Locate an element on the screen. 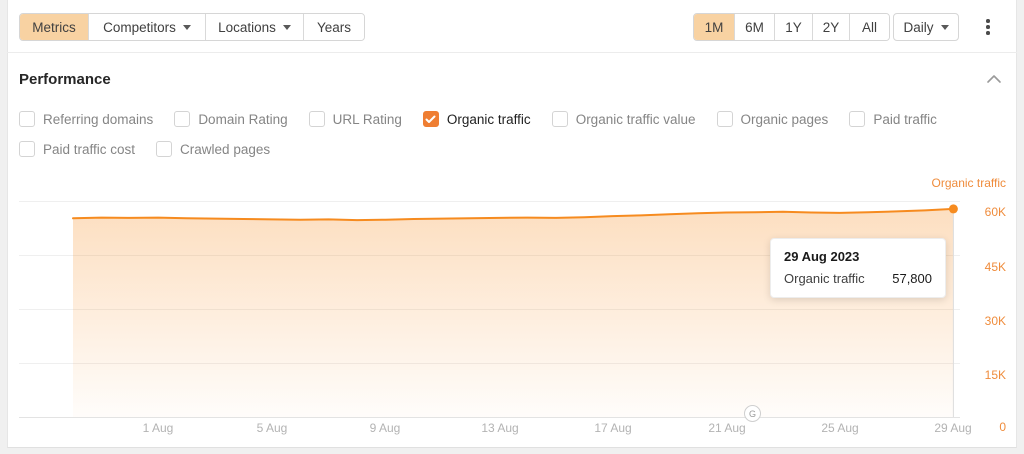 The width and height of the screenshot is (1024, 454). checkbox-label: Organic pages is located at coordinates (784, 119).